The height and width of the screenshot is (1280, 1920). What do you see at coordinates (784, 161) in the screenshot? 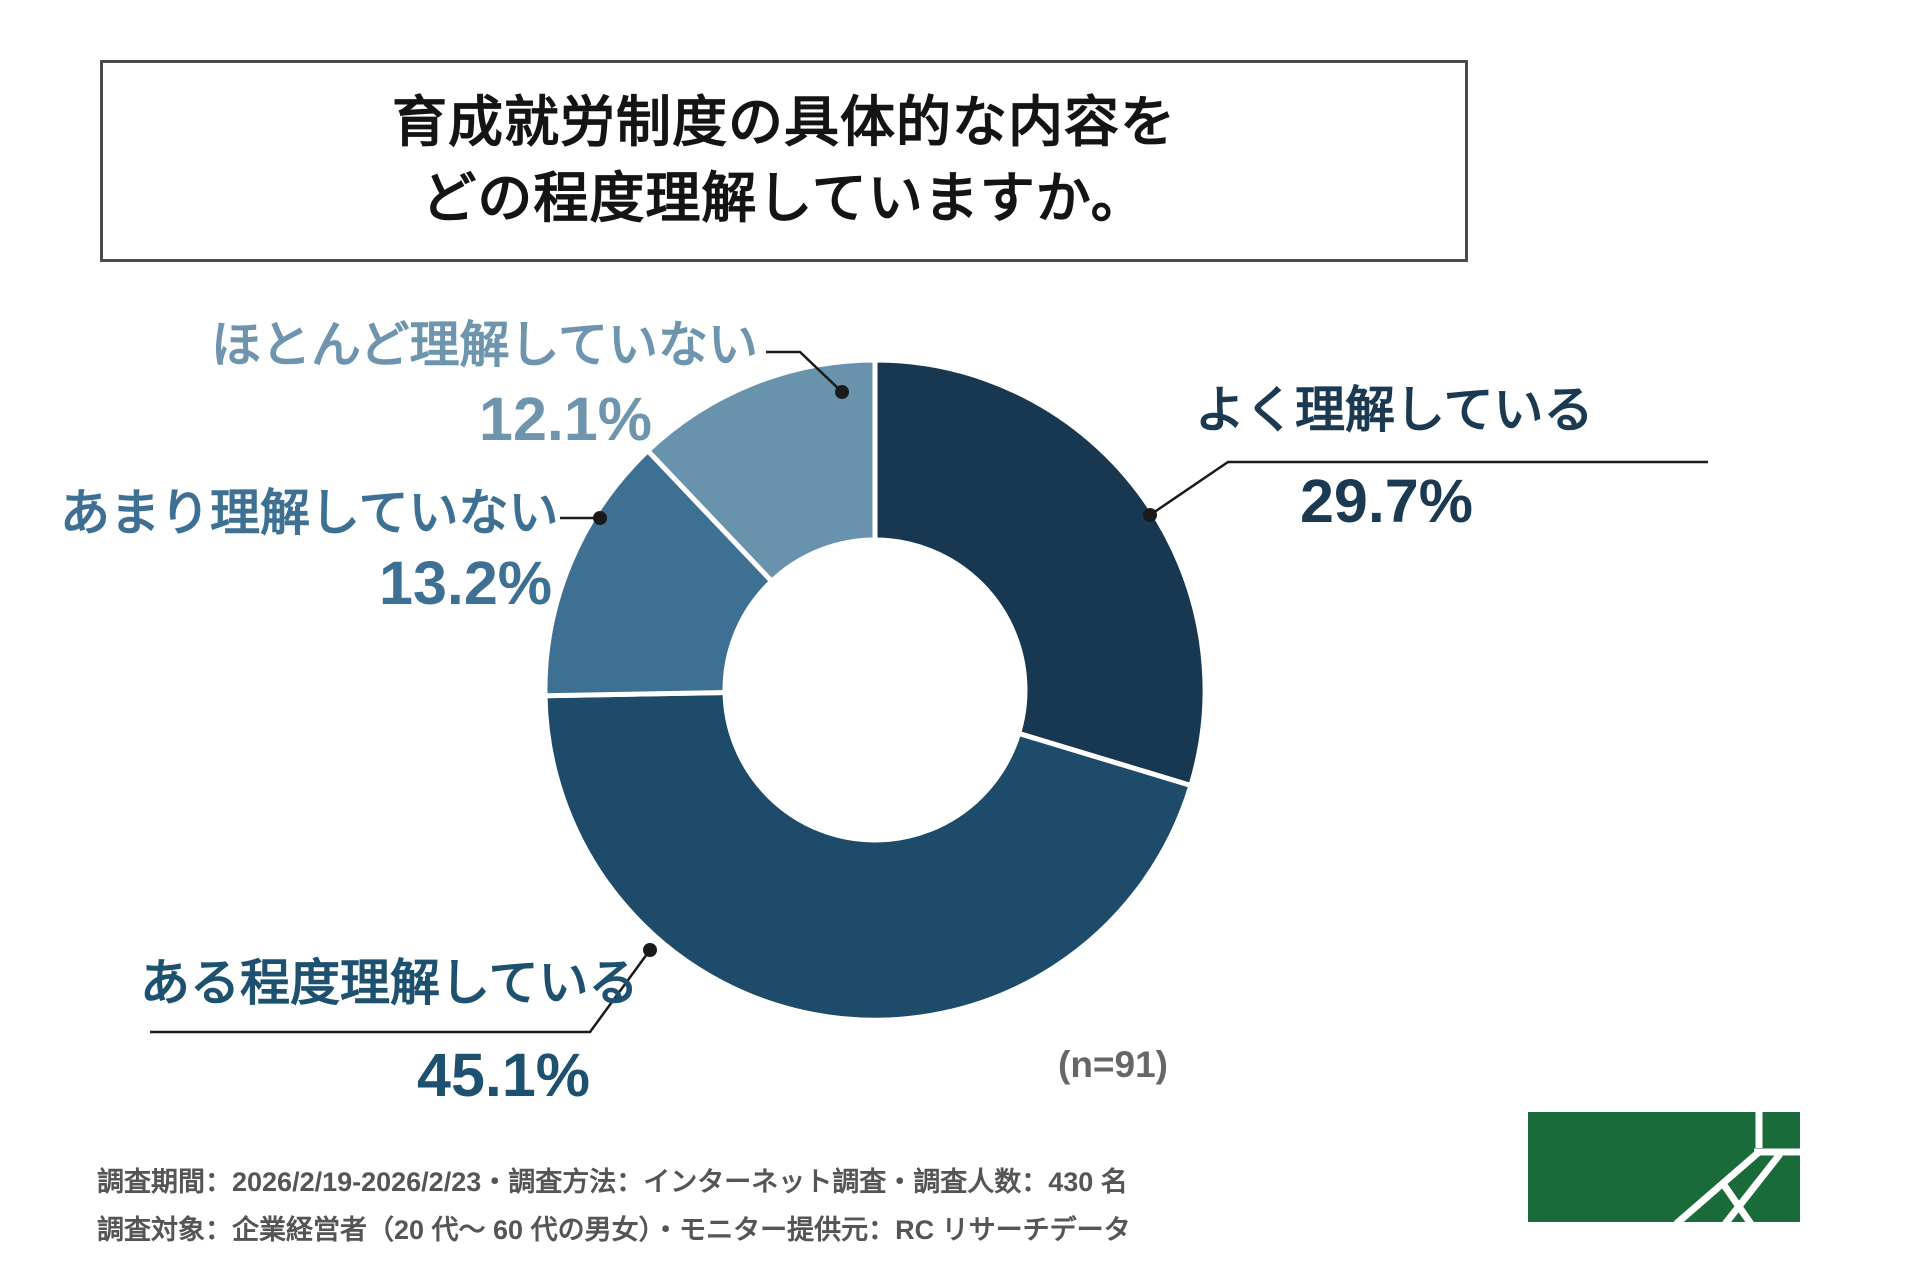
I see `title-box: 育成就労制度の具体的な内容を どの程度理解していますか。` at bounding box center [784, 161].